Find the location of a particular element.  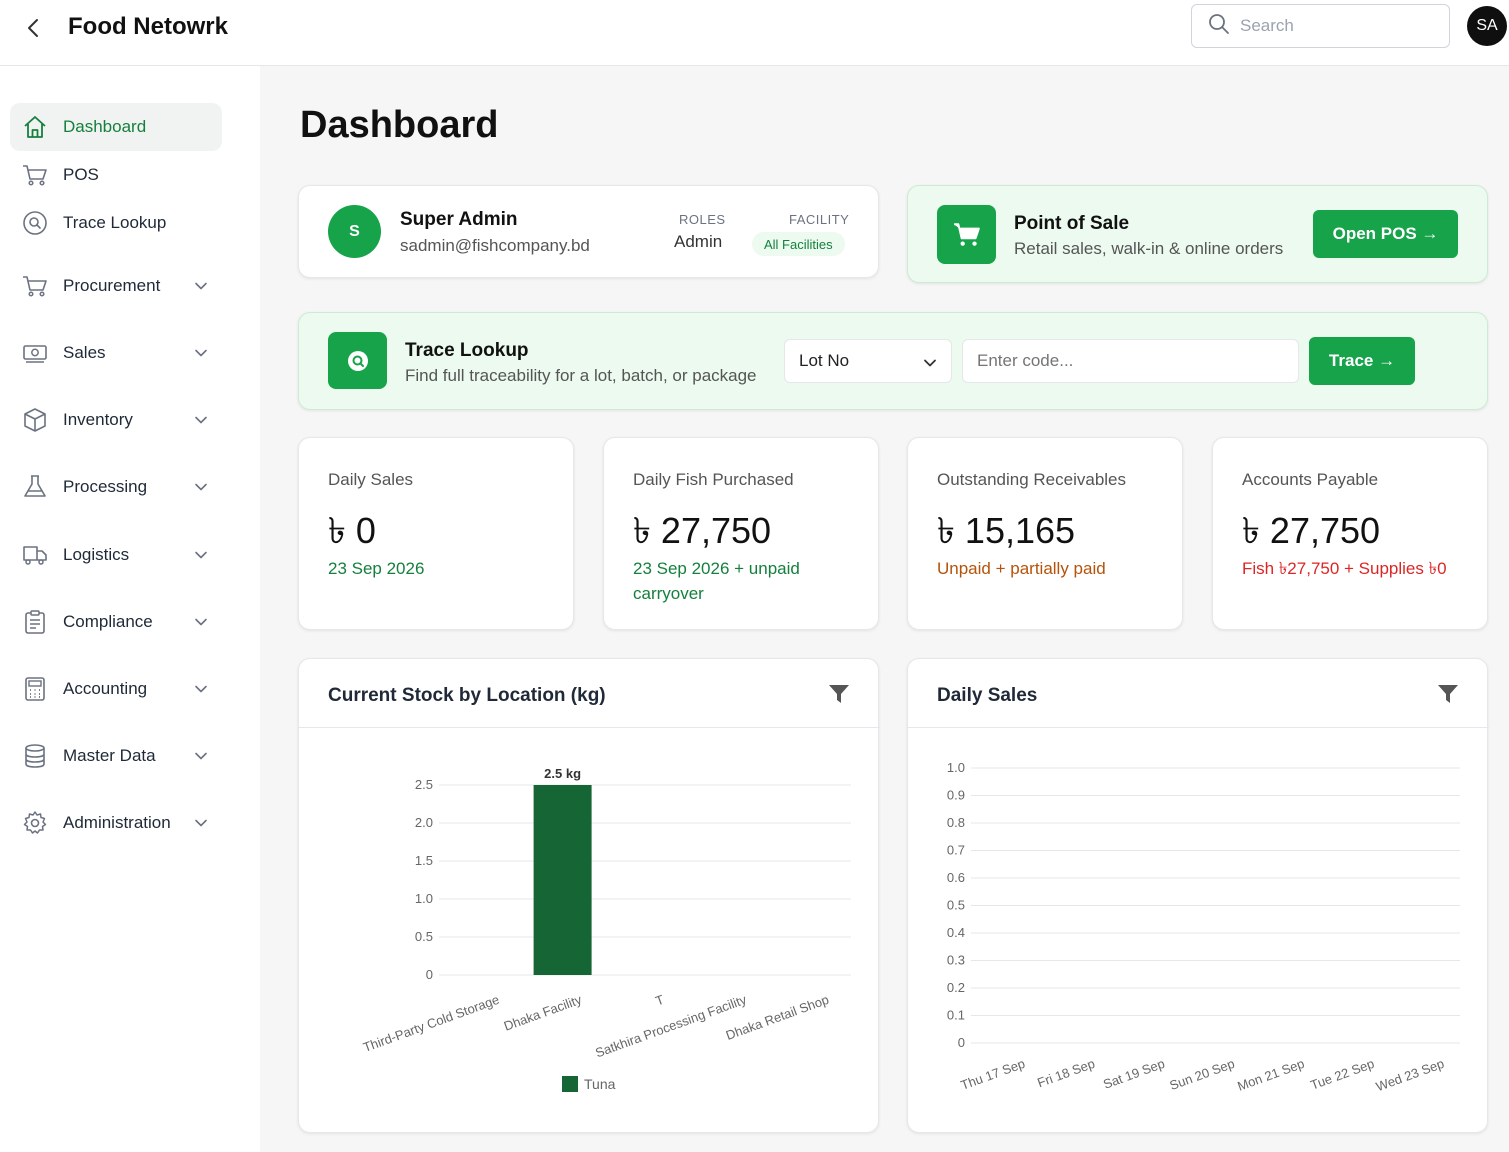

sidebar-item-master-data: Master Data is located at coordinates (116, 756).